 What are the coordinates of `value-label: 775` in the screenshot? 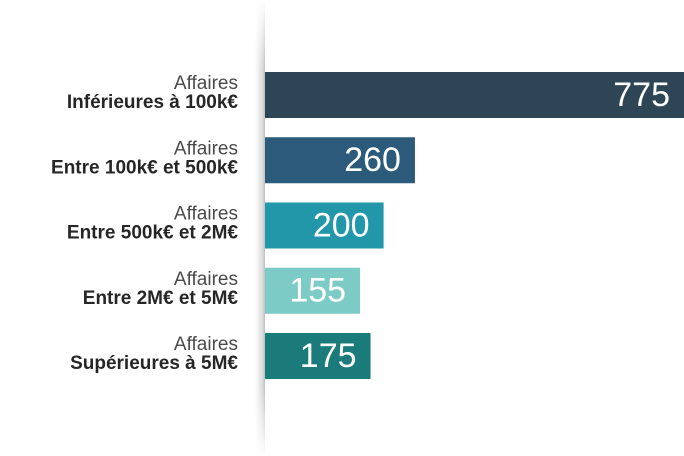 It's located at (641, 95).